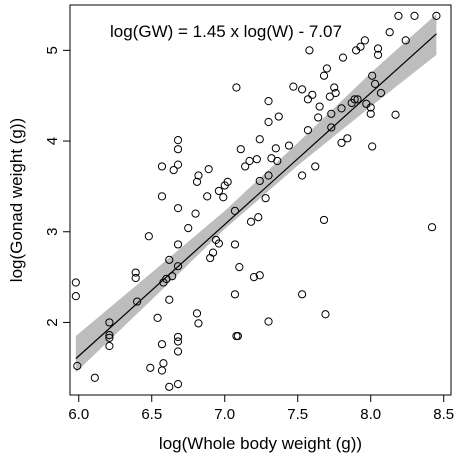 The image size is (459, 461). Describe the element at coordinates (16, 200) in the screenshot. I see `y-axis-title: log(Gonad weight (g))` at that location.